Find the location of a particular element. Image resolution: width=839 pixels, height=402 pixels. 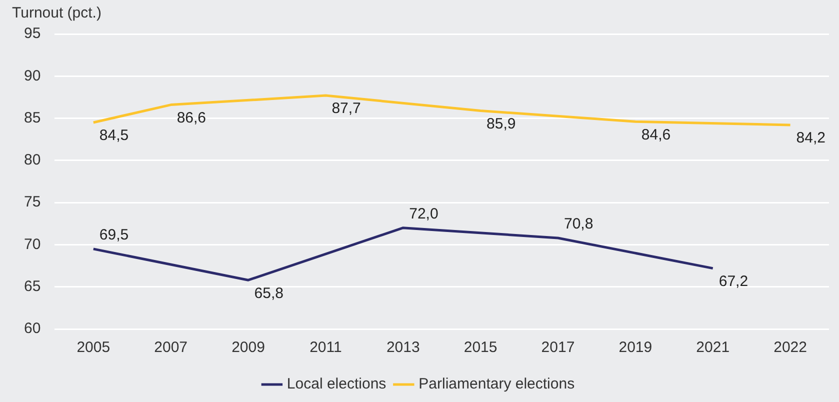

y-tick-label: 85 is located at coordinates (32, 117).